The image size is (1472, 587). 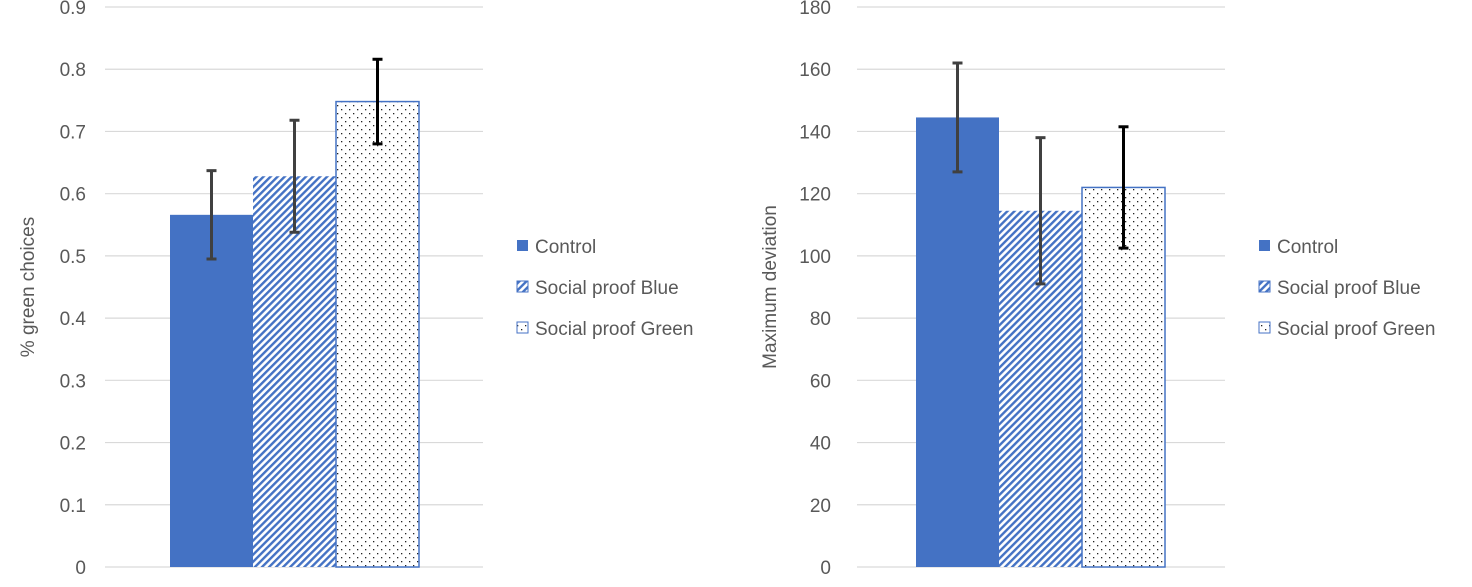 What do you see at coordinates (73, 506) in the screenshot?
I see `y-tick-label: 0.1` at bounding box center [73, 506].